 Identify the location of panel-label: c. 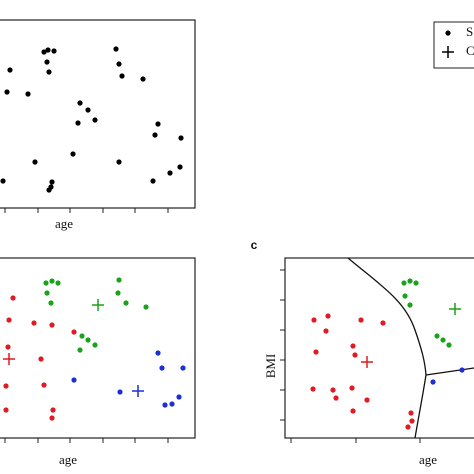
(254, 245).